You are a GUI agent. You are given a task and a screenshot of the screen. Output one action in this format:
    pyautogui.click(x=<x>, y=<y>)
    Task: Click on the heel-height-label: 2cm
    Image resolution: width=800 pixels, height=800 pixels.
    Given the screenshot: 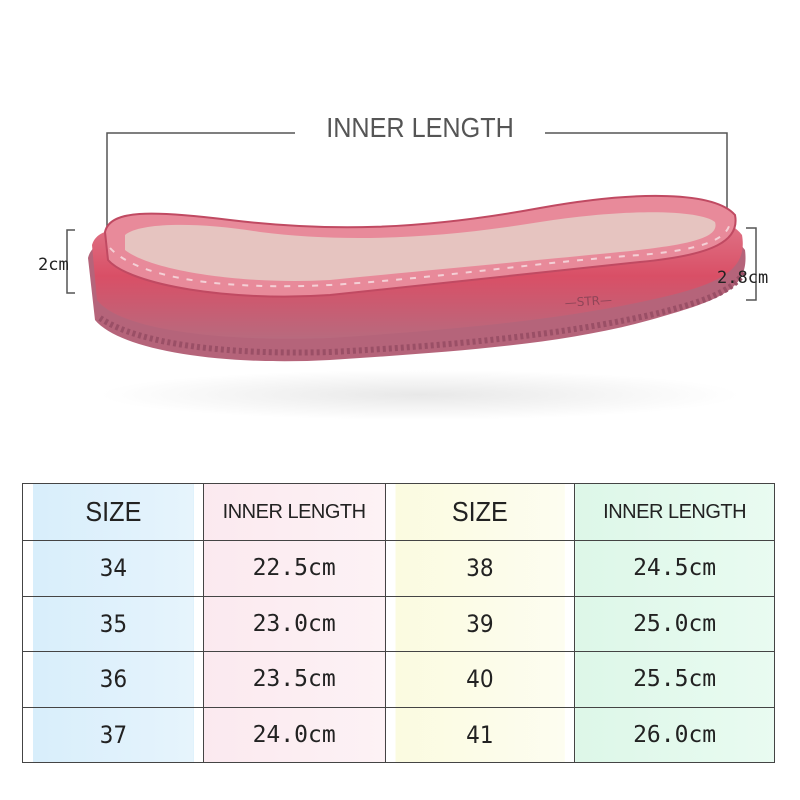 What is the action you would take?
    pyautogui.click(x=53, y=265)
    